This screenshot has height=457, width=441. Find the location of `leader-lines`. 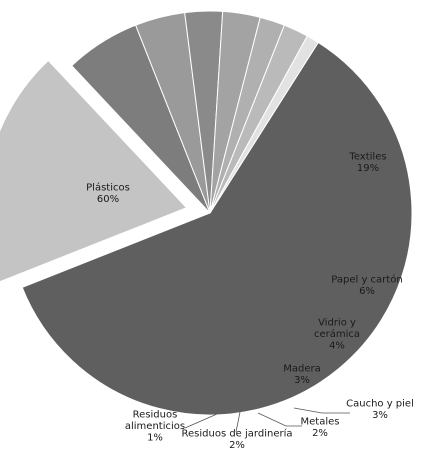

leader-lines is located at coordinates (267, 420).